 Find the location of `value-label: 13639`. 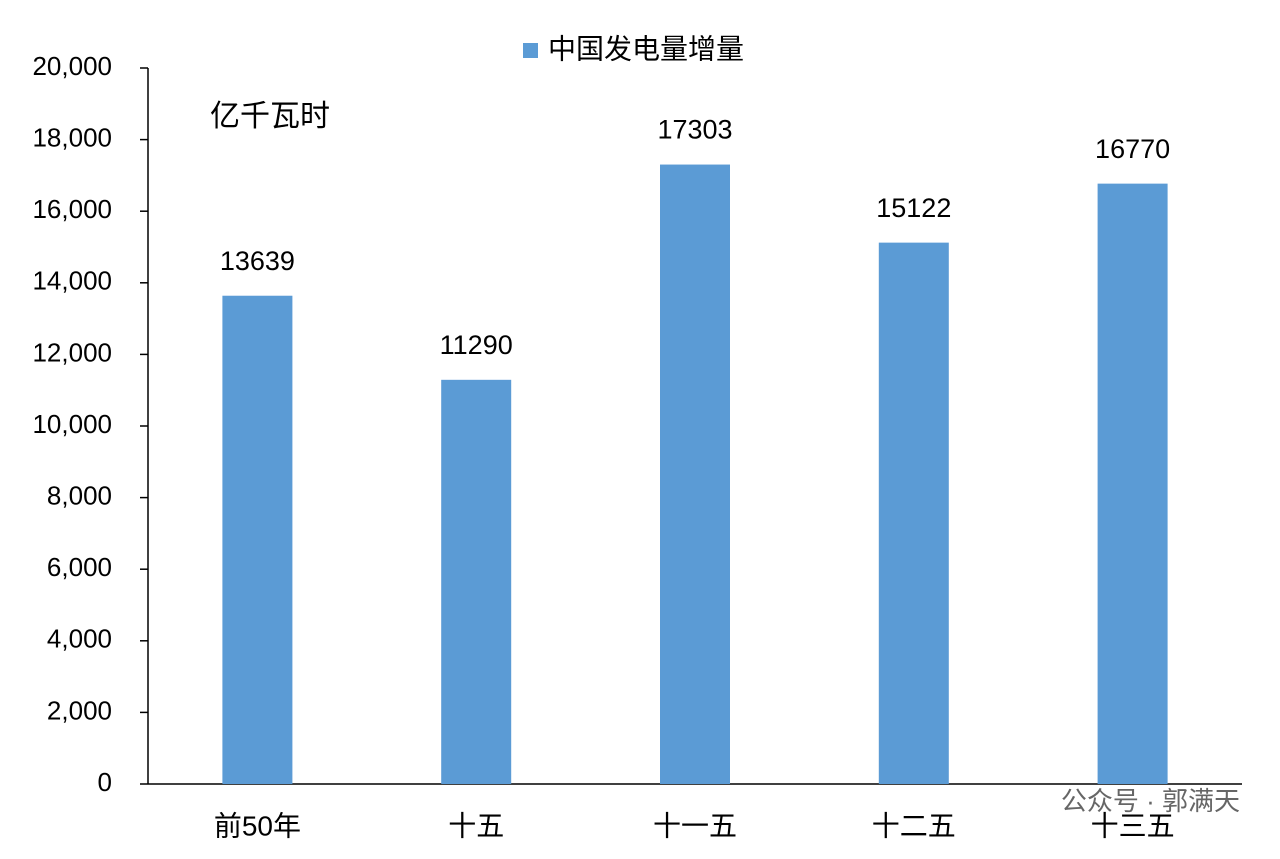

value-label: 13639 is located at coordinates (257, 261).